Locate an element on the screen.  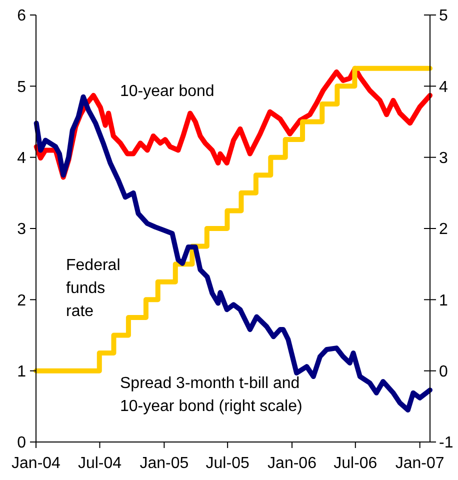
y-tick-label: 2 is located at coordinates (21, 301).